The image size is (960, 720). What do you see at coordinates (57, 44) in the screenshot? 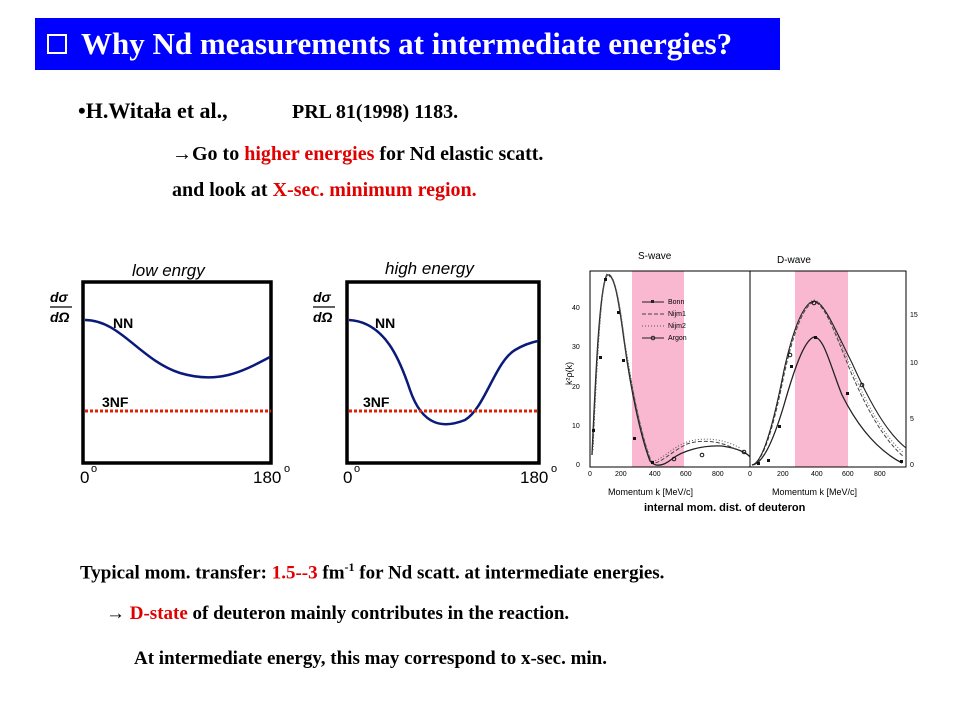
I see `checkbox-bullet-icon` at bounding box center [57, 44].